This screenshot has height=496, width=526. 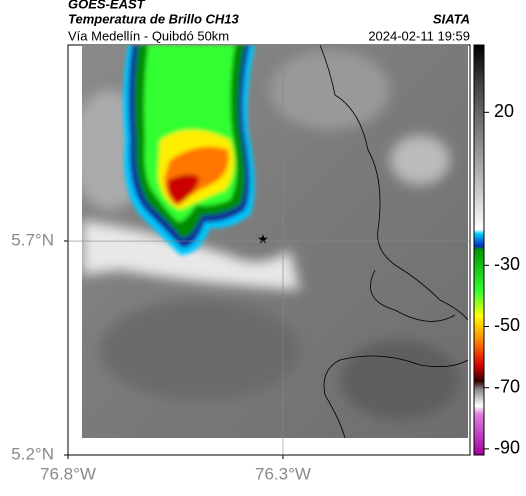 I want to click on colorbar-tick-label: -30, so click(x=507, y=264).